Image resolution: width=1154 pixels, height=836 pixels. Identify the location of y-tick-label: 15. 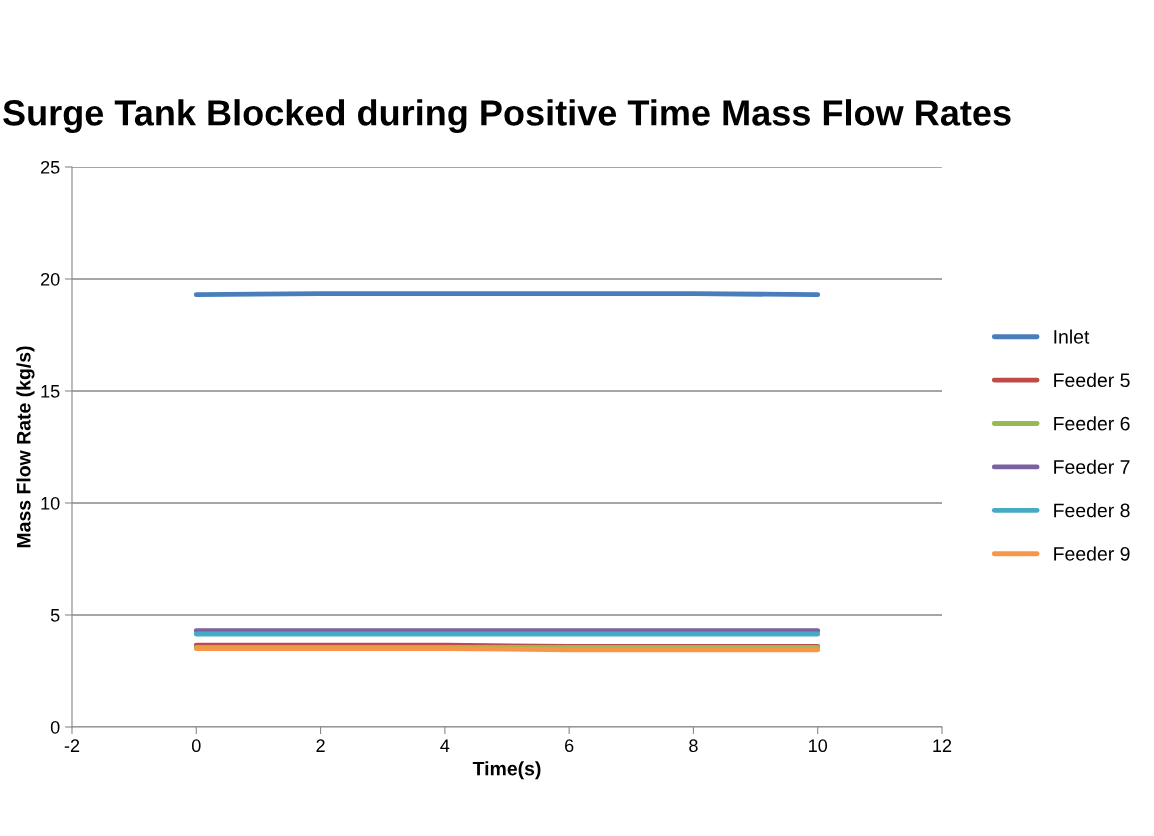
(50, 391).